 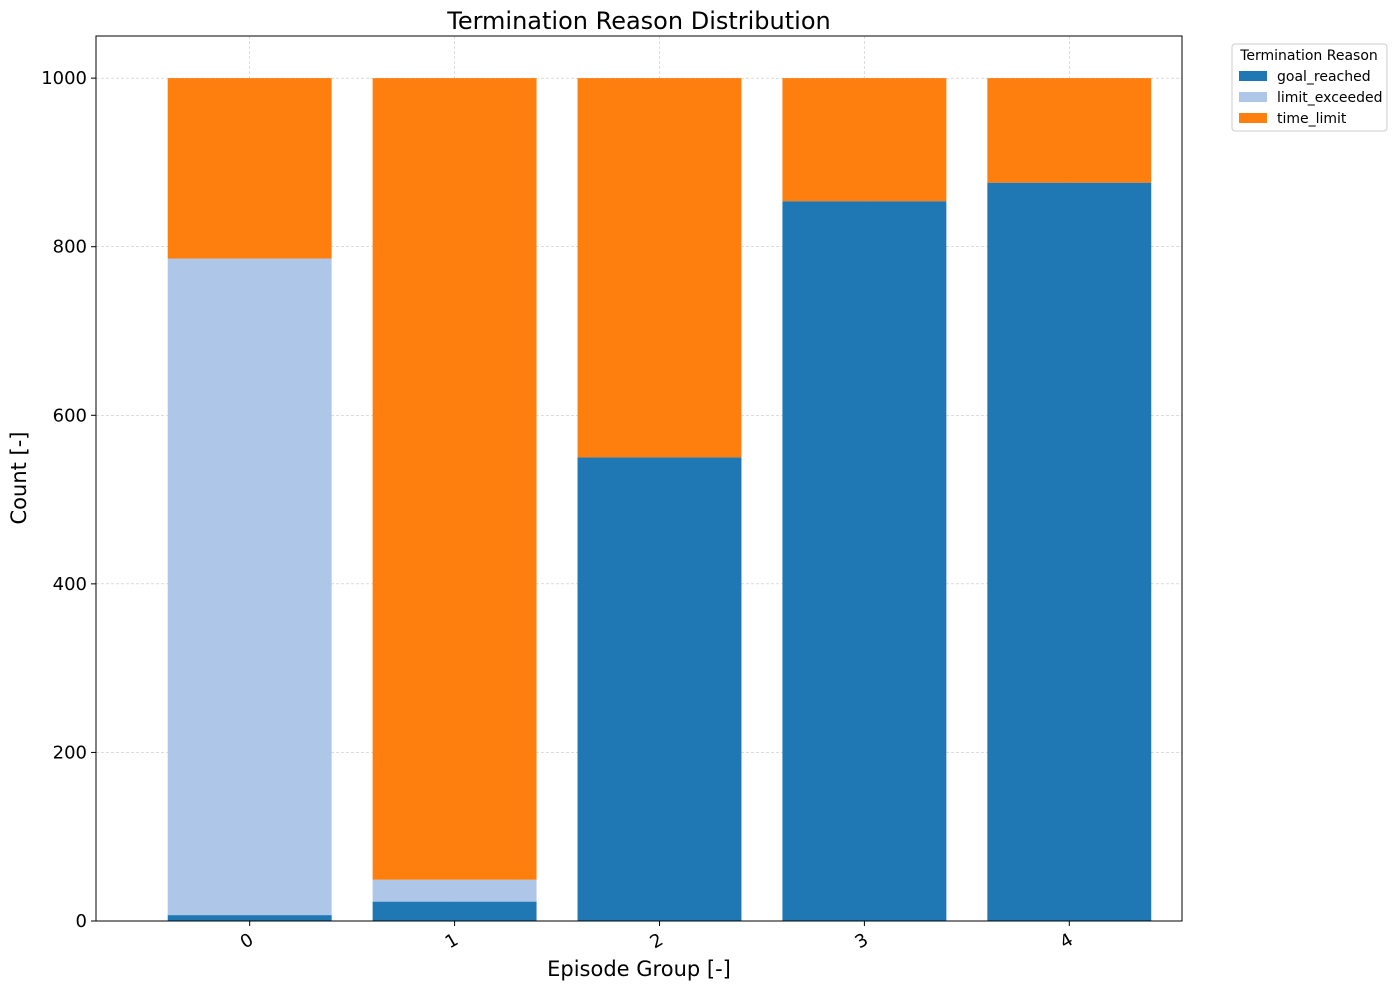 I want to click on x-tick-label: 3, so click(x=861, y=941).